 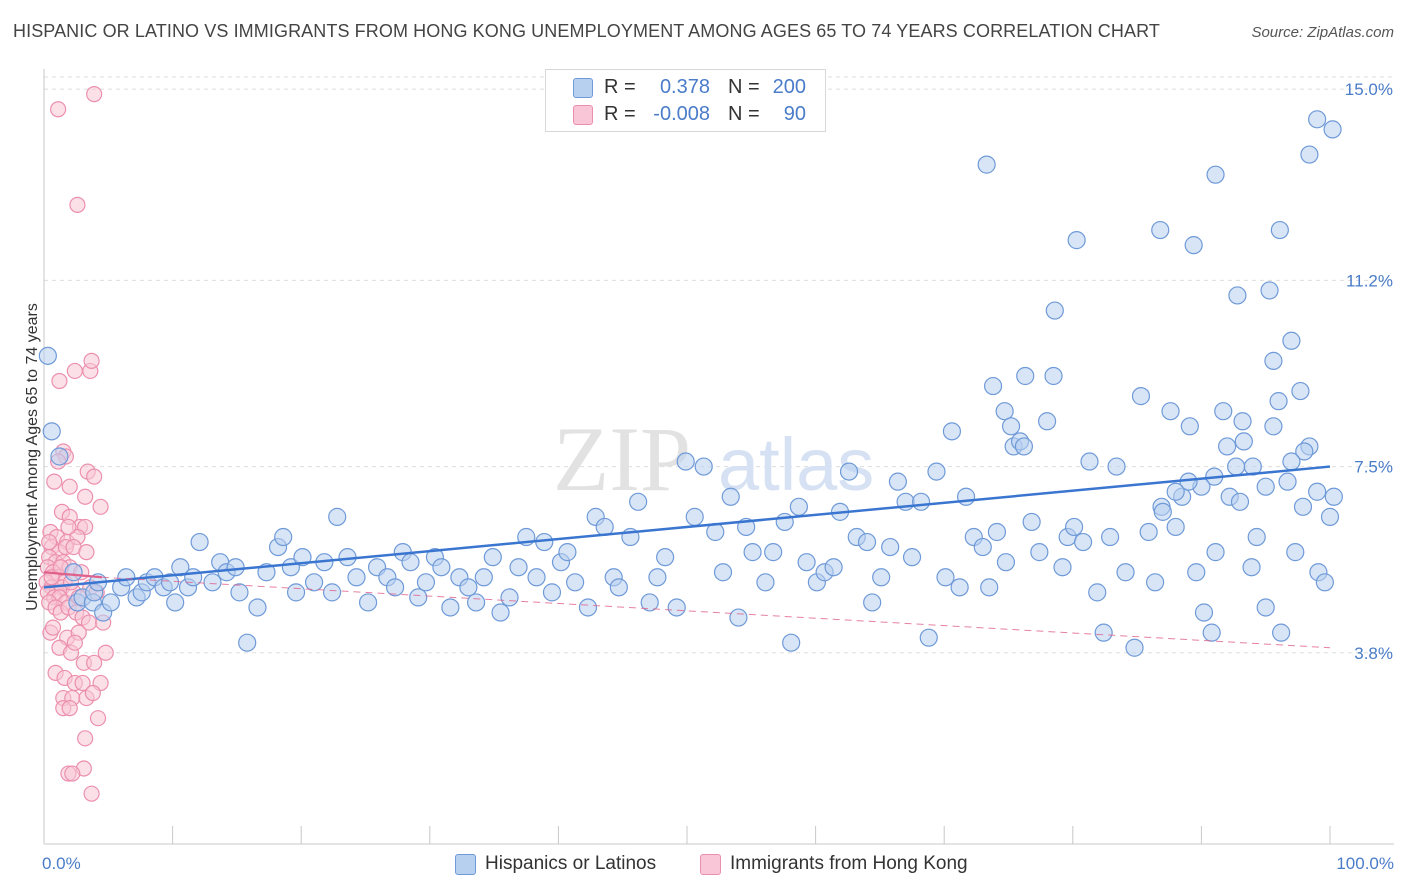 I want to click on y-tick-label: 15.0%, so click(x=1369, y=89).